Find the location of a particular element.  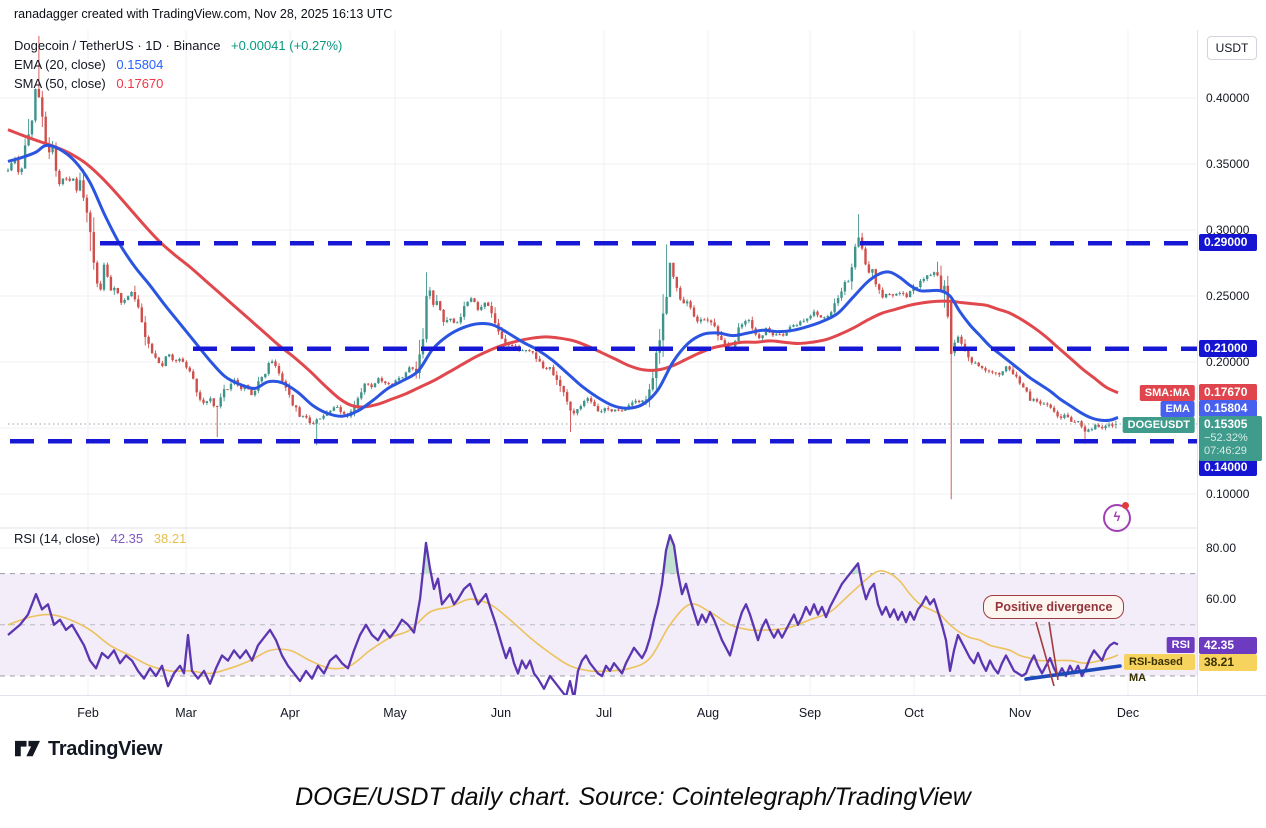

rsi-legend-value: 42.35 is located at coordinates (127, 538).